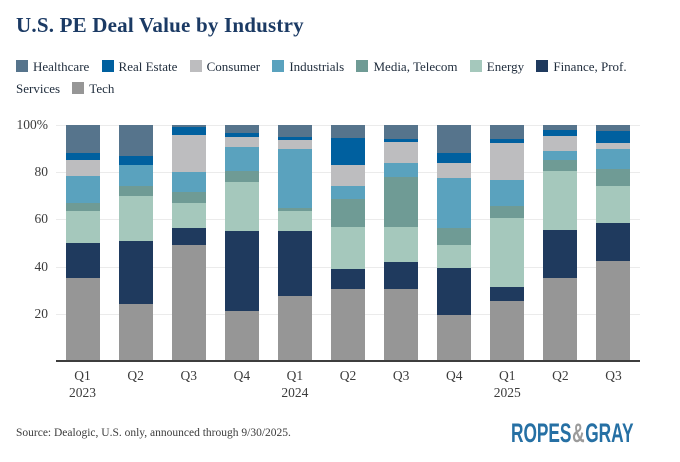 The image size is (680, 462). I want to click on bar-slot-q2-2023, so click(135, 243).